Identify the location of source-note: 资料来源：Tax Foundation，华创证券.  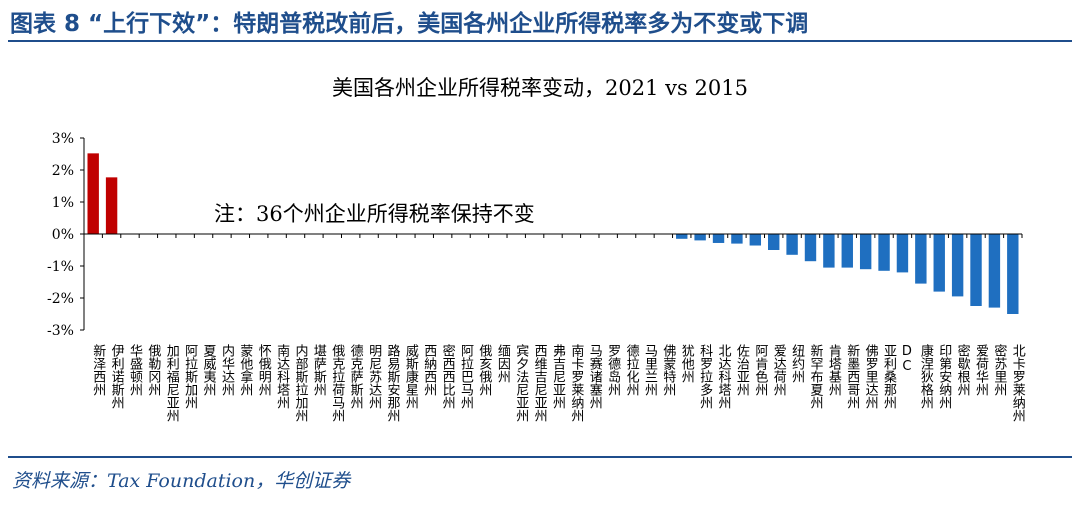
(181, 481).